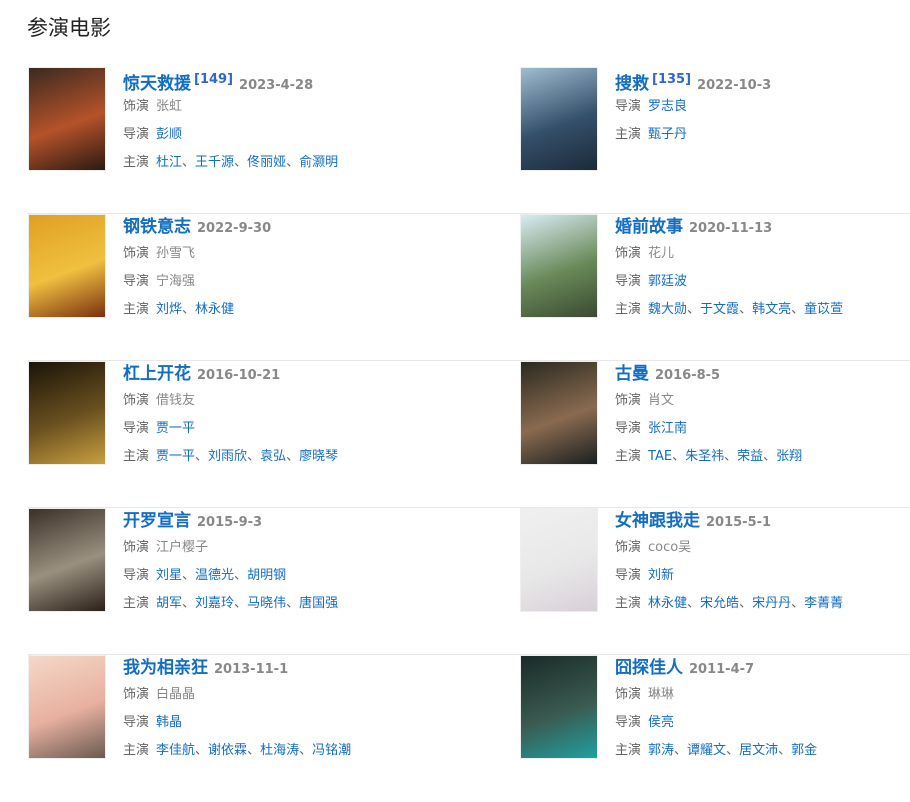 The image size is (910, 802). I want to click on section-title: 参演电影, so click(69, 28).